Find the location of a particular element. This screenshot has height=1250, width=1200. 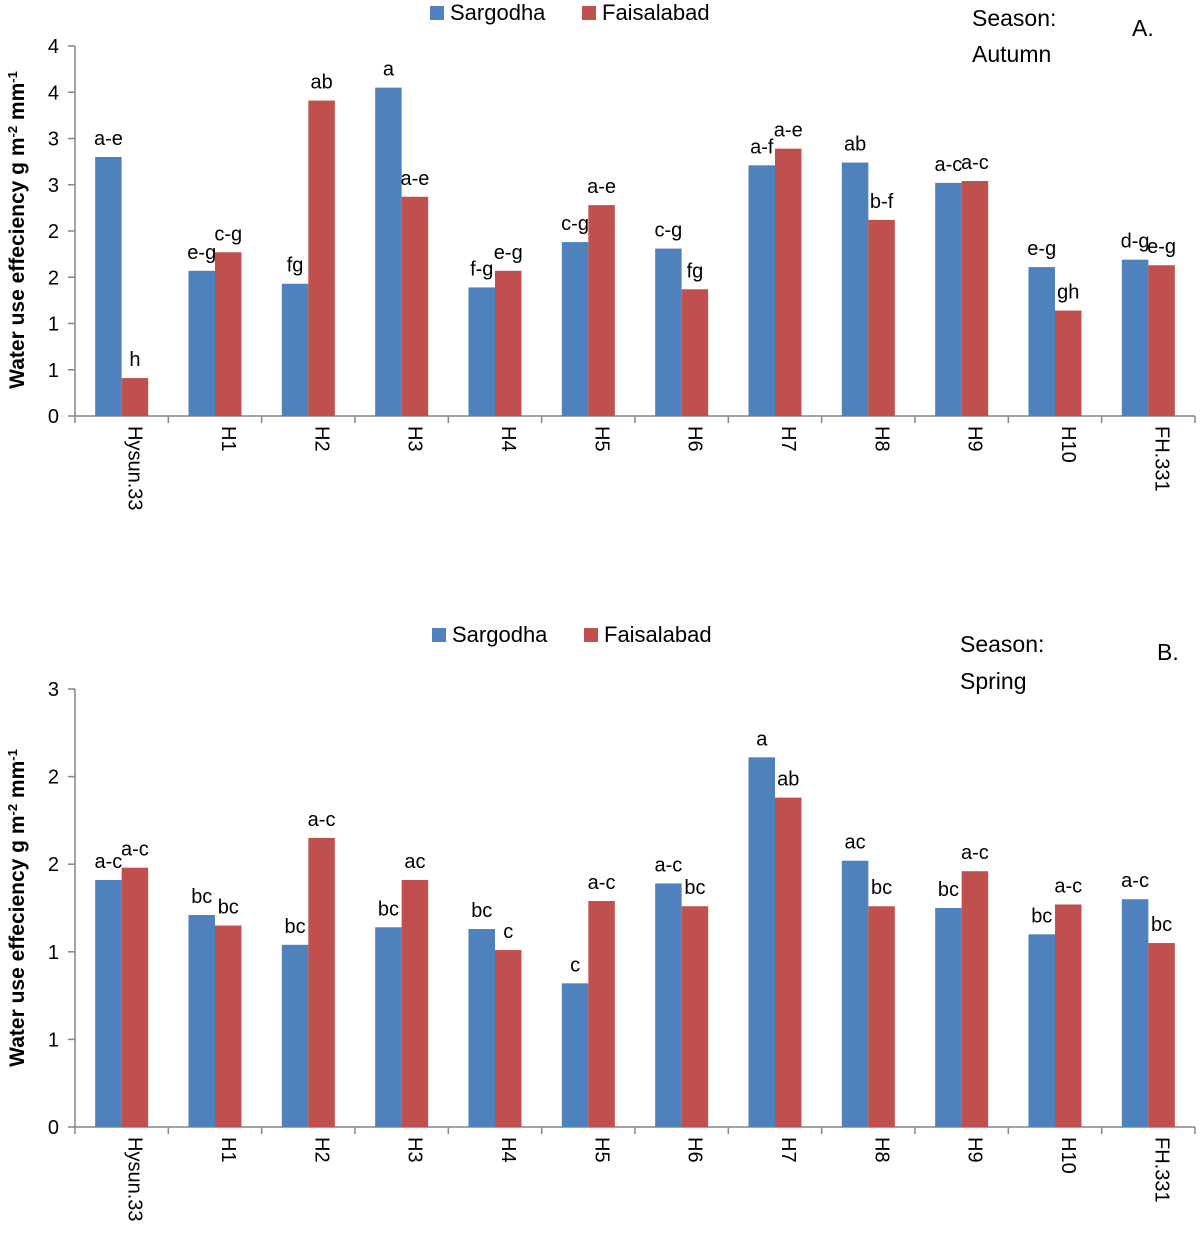

bar-data-label: a-e is located at coordinates (788, 131).